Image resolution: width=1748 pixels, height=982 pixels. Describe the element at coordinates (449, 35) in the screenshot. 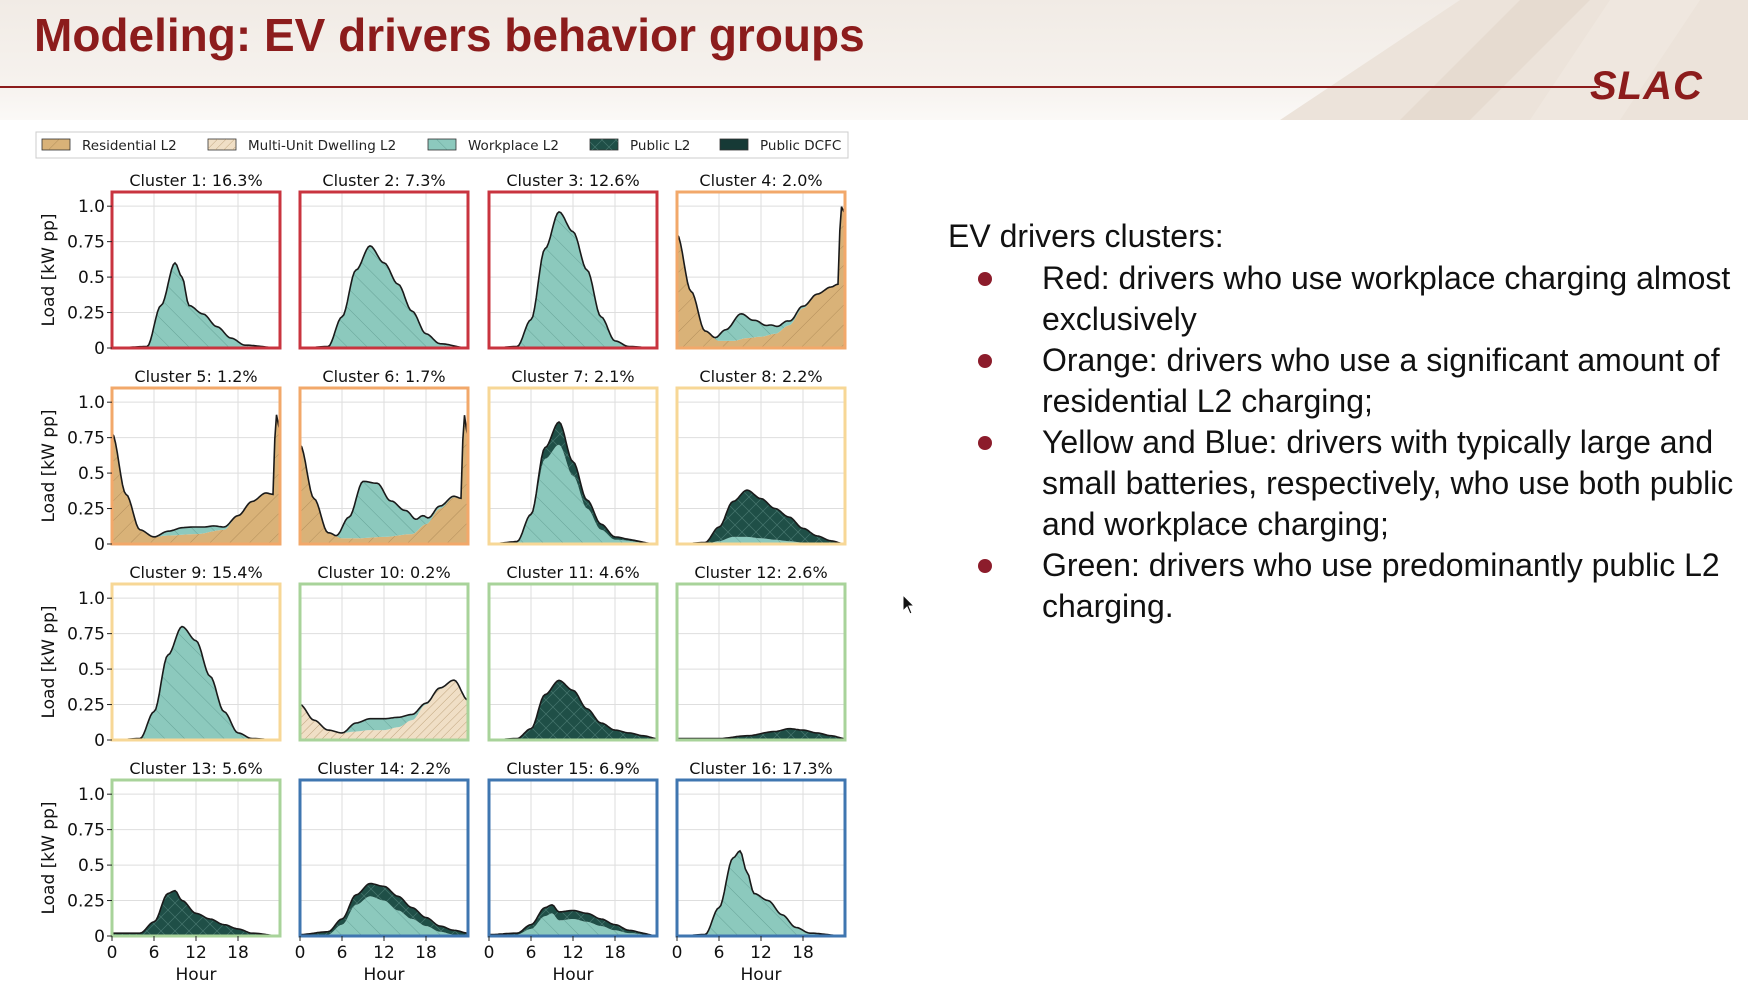

I see `page-title: Modeling: EV drivers behavior groups` at that location.